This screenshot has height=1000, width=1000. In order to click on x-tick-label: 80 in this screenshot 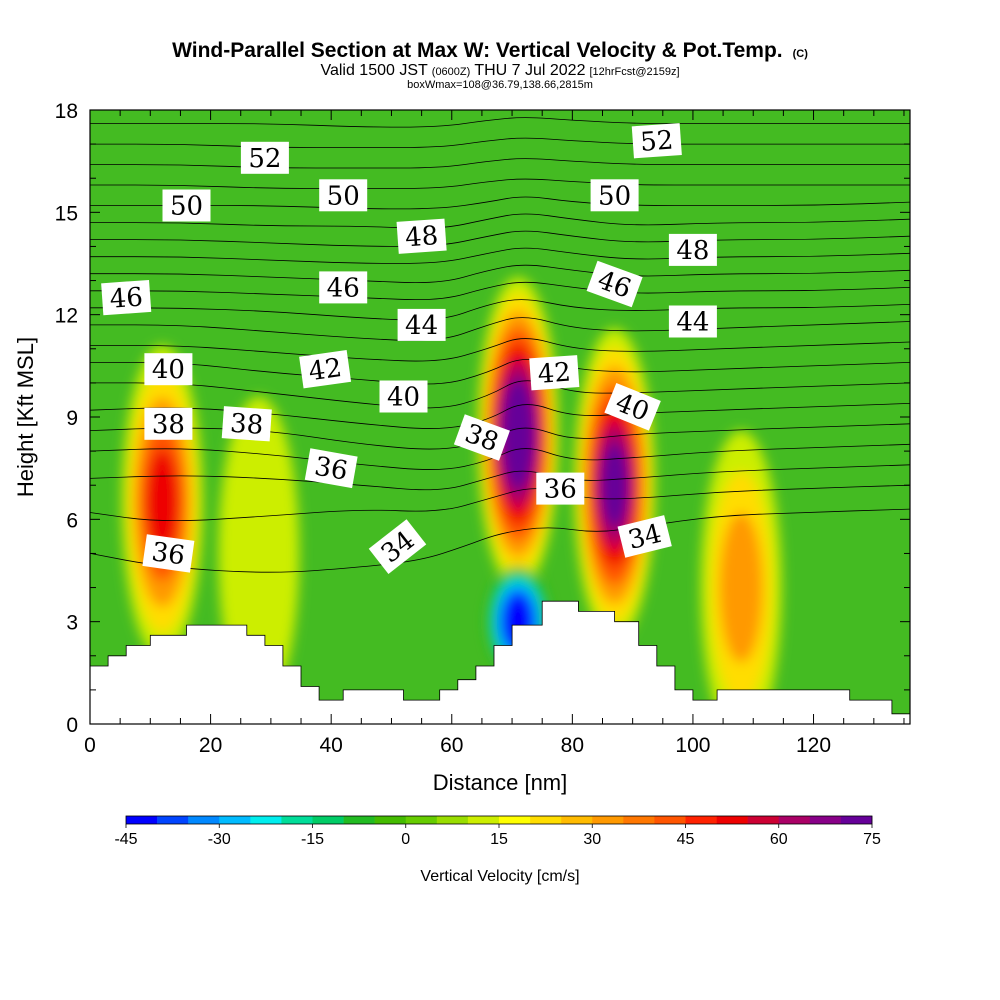, I will do `click(572, 745)`.